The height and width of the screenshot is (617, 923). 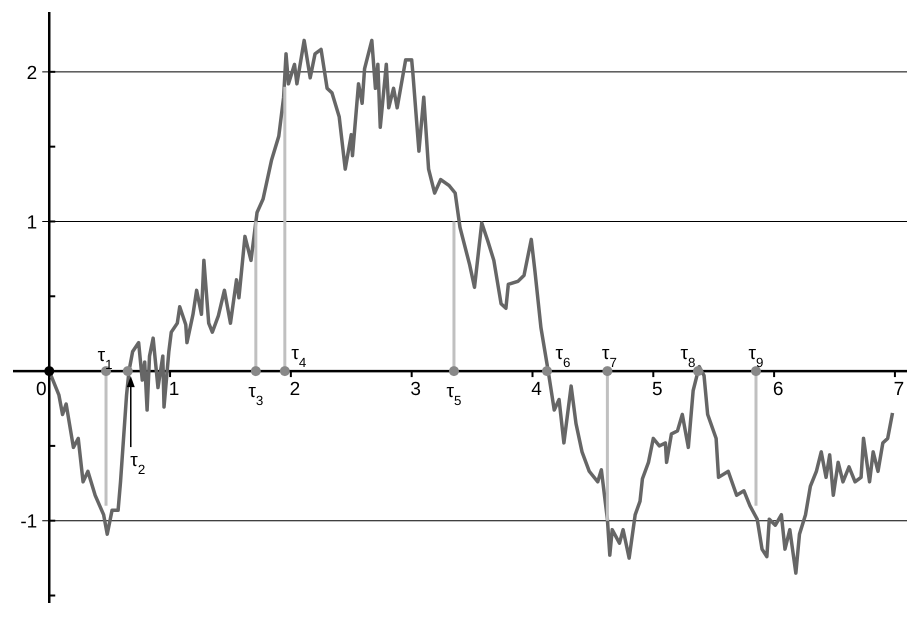 I want to click on x-tick-label: 6, so click(x=778, y=389).